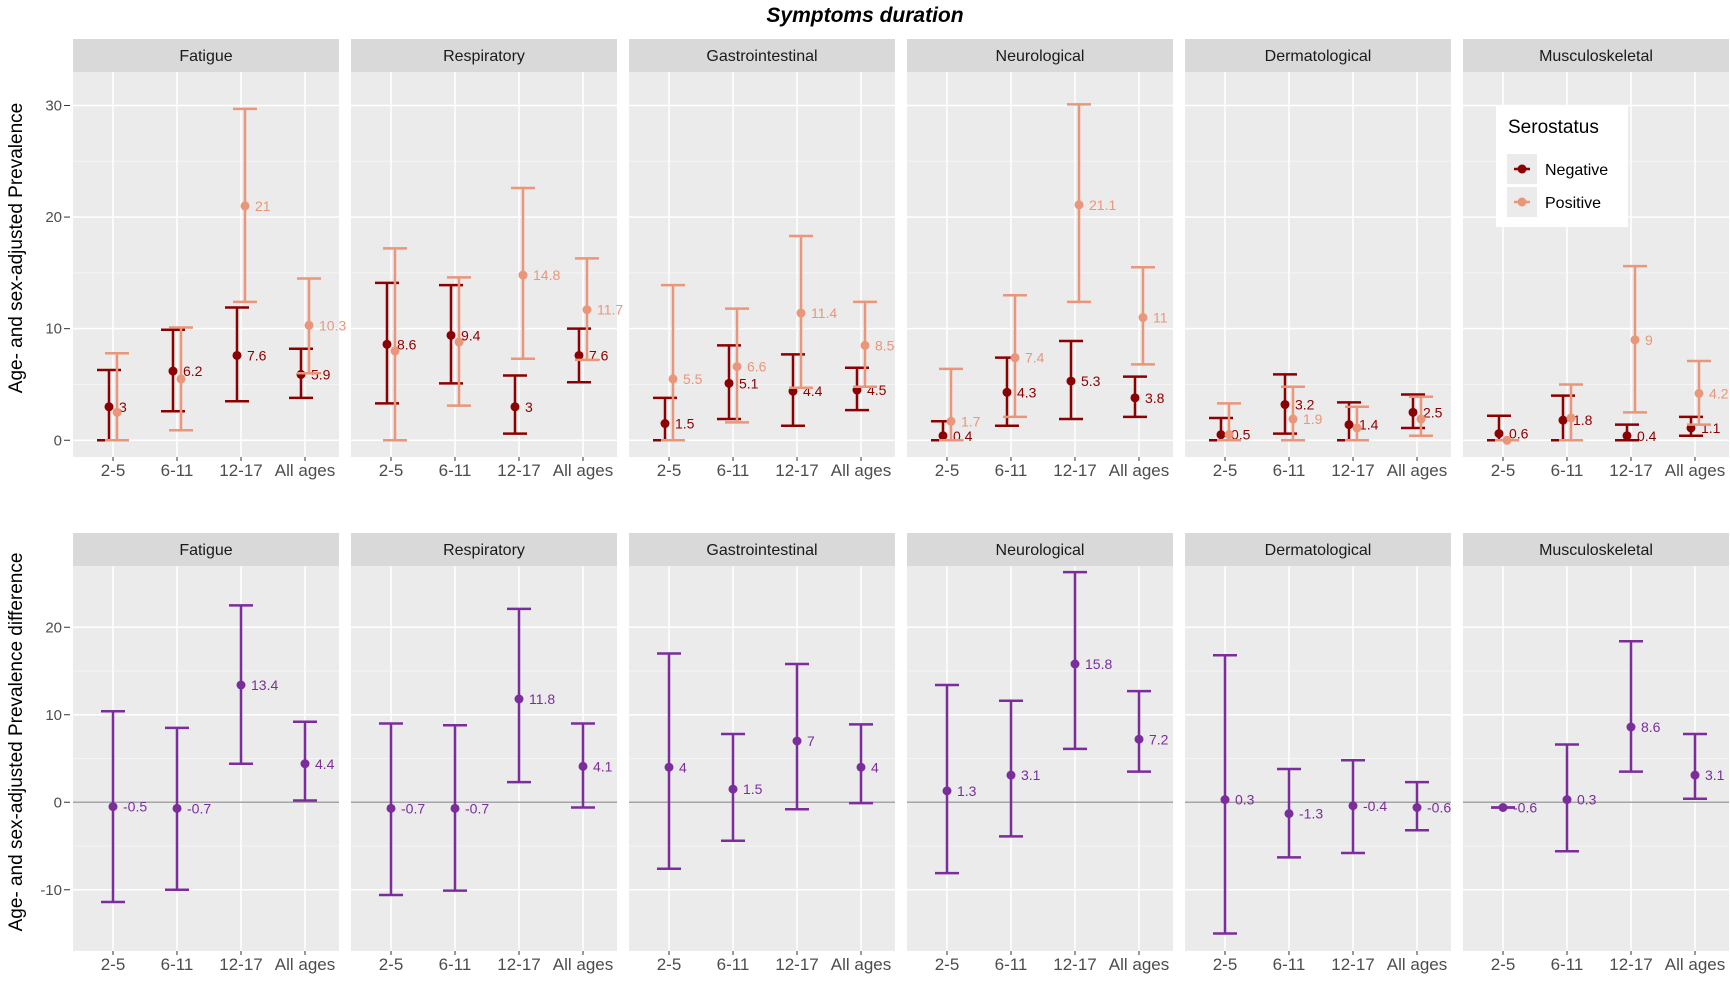 The height and width of the screenshot is (989, 1730). I want to click on top-panel-bg, so click(1318, 264).